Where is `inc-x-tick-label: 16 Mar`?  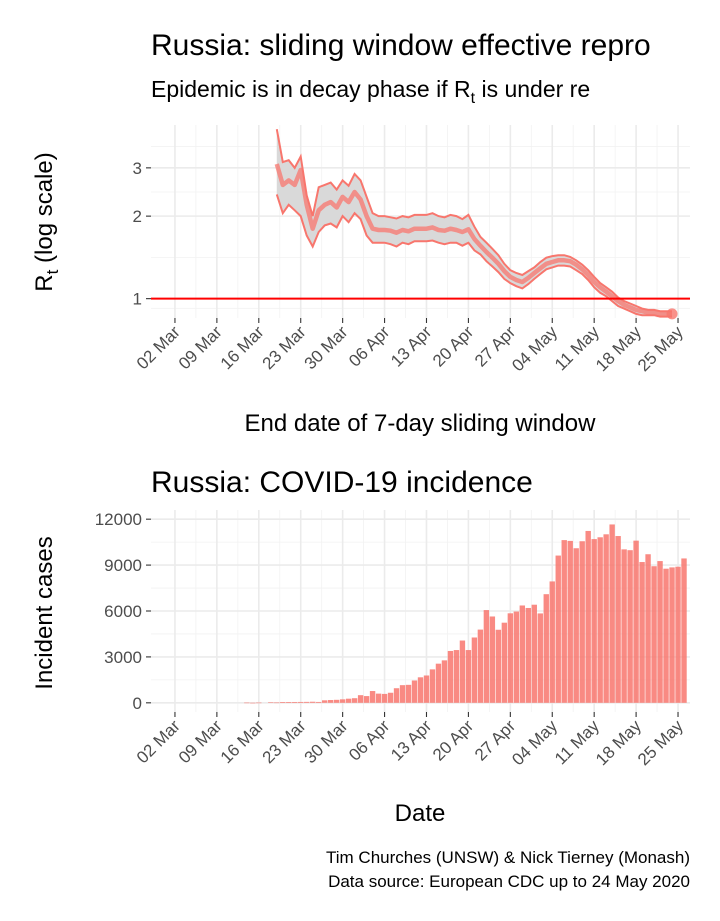
inc-x-tick-label: 16 Mar is located at coordinates (242, 741).